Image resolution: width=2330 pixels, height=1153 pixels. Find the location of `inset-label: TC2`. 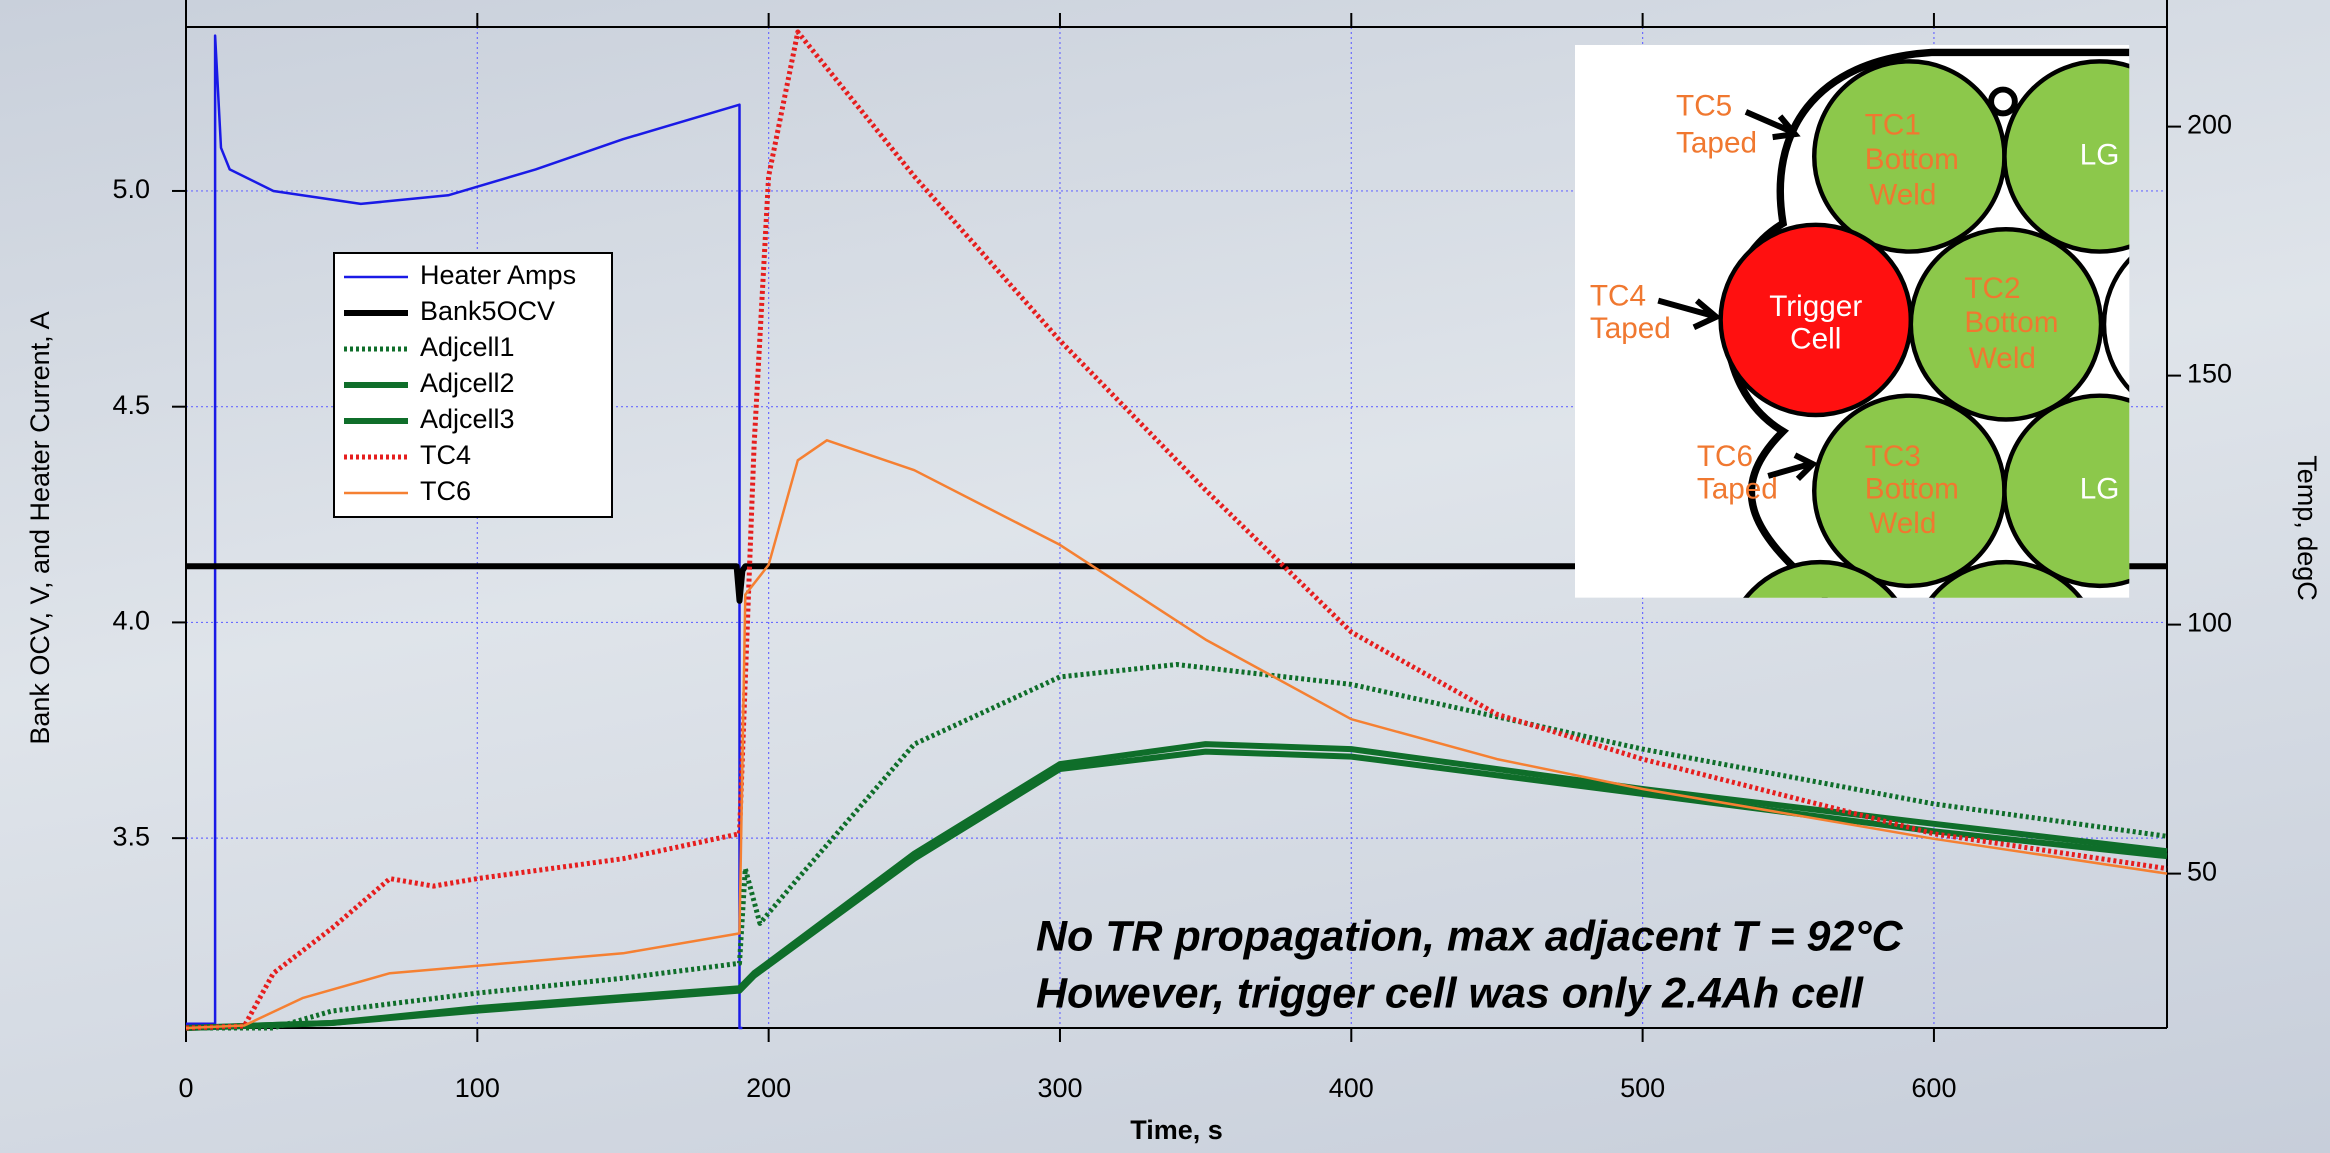

inset-label: TC2 is located at coordinates (1992, 288).